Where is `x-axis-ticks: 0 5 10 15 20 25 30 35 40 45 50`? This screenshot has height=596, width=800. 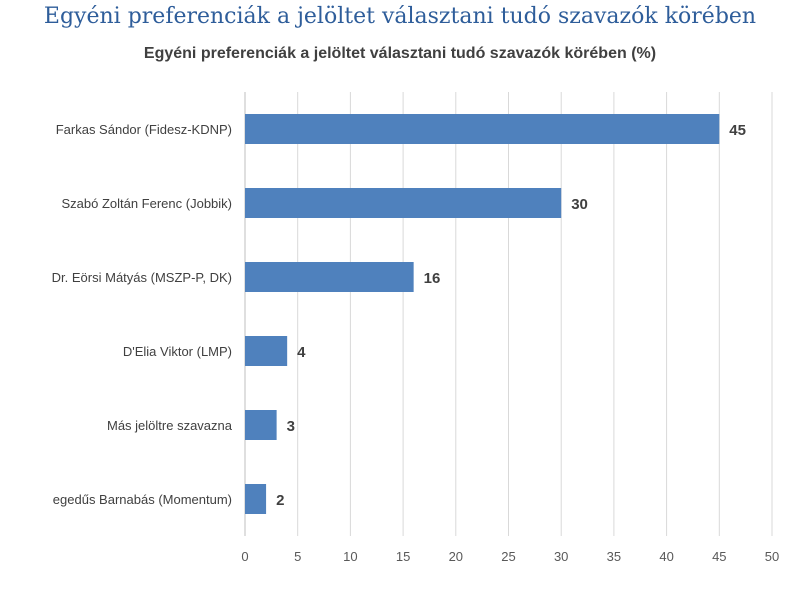 x-axis-ticks: 0 5 10 15 20 25 30 35 40 45 50 is located at coordinates (510, 556).